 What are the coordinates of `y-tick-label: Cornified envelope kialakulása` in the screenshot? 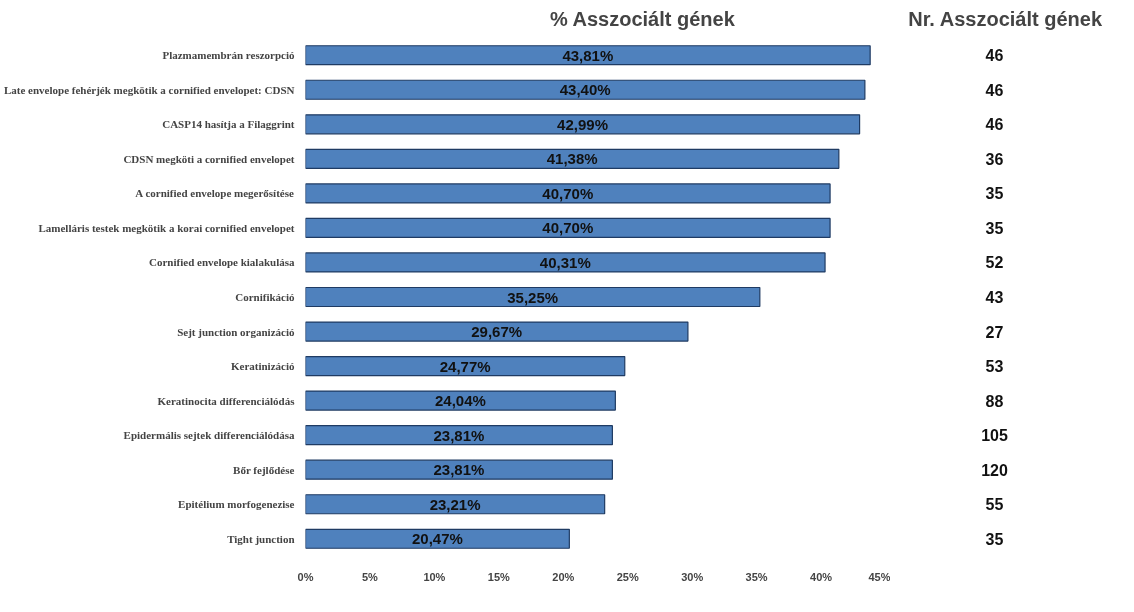 It's located at (222, 262).